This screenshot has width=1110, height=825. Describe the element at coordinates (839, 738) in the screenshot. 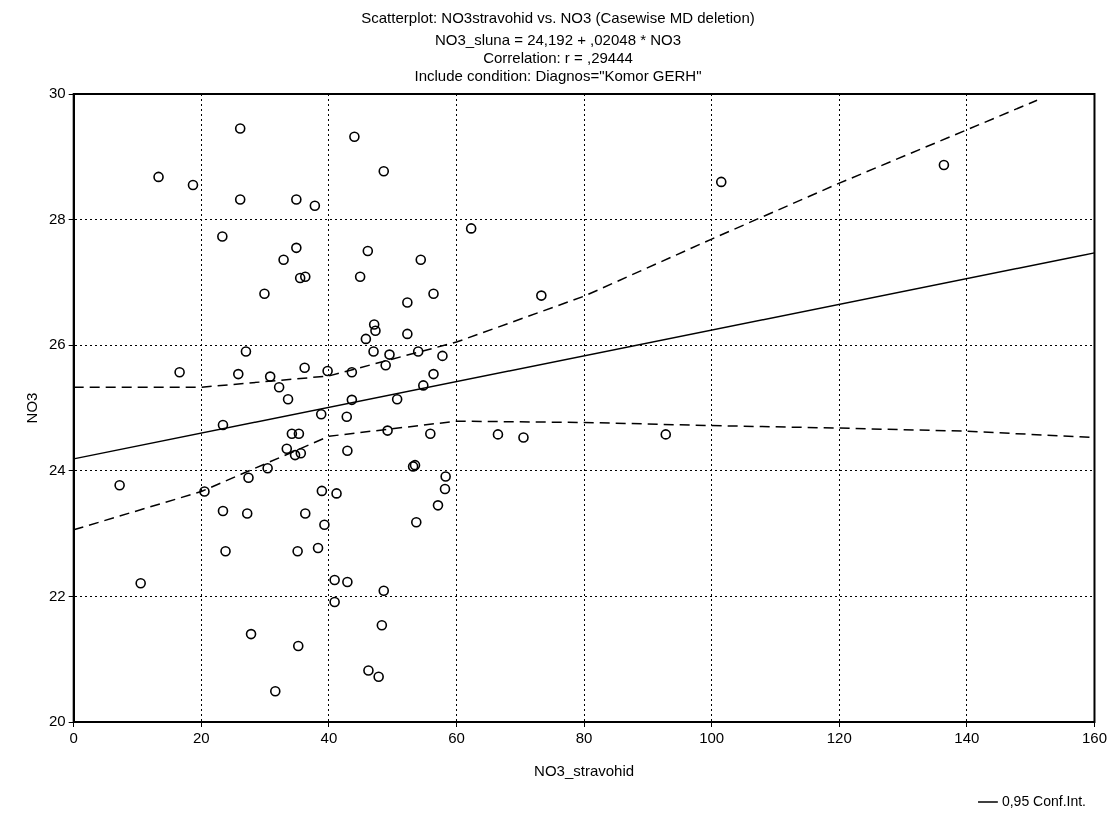

I see `x-tick-label: 120` at that location.